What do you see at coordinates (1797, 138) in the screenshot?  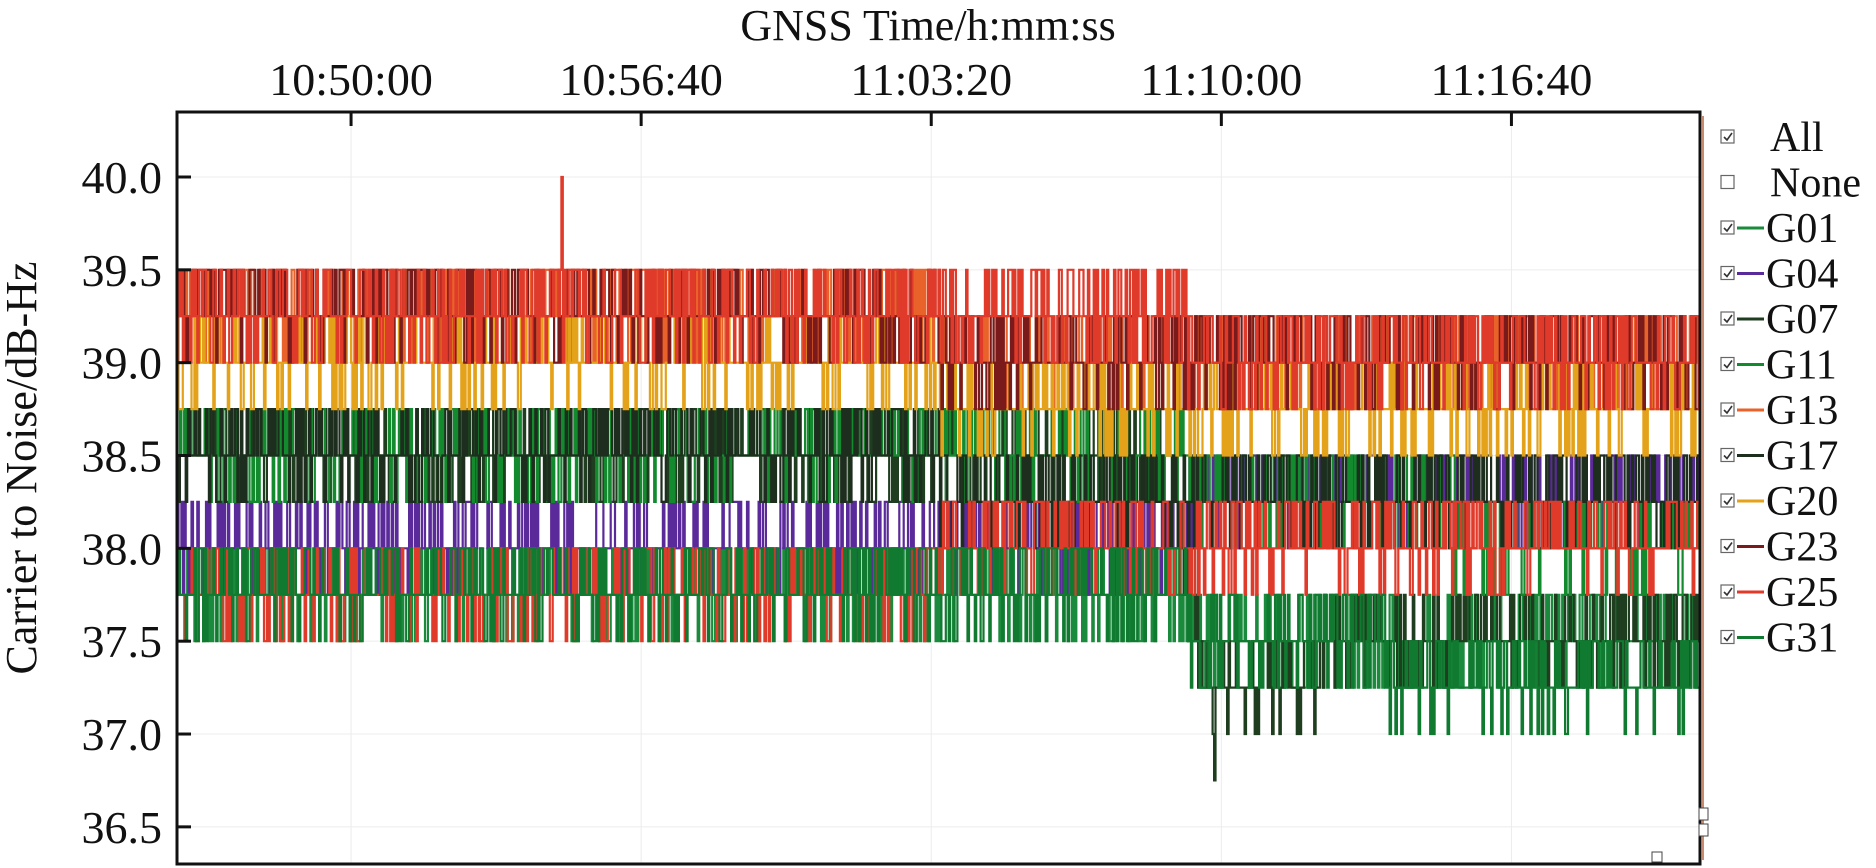 I see `legend-label-all: All` at bounding box center [1797, 138].